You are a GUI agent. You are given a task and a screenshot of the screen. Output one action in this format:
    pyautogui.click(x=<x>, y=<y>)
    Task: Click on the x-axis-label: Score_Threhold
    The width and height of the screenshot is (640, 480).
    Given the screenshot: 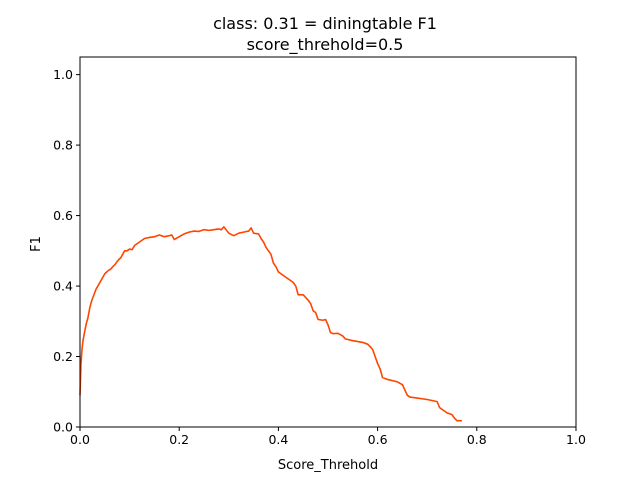 What is the action you would take?
    pyautogui.click(x=328, y=465)
    